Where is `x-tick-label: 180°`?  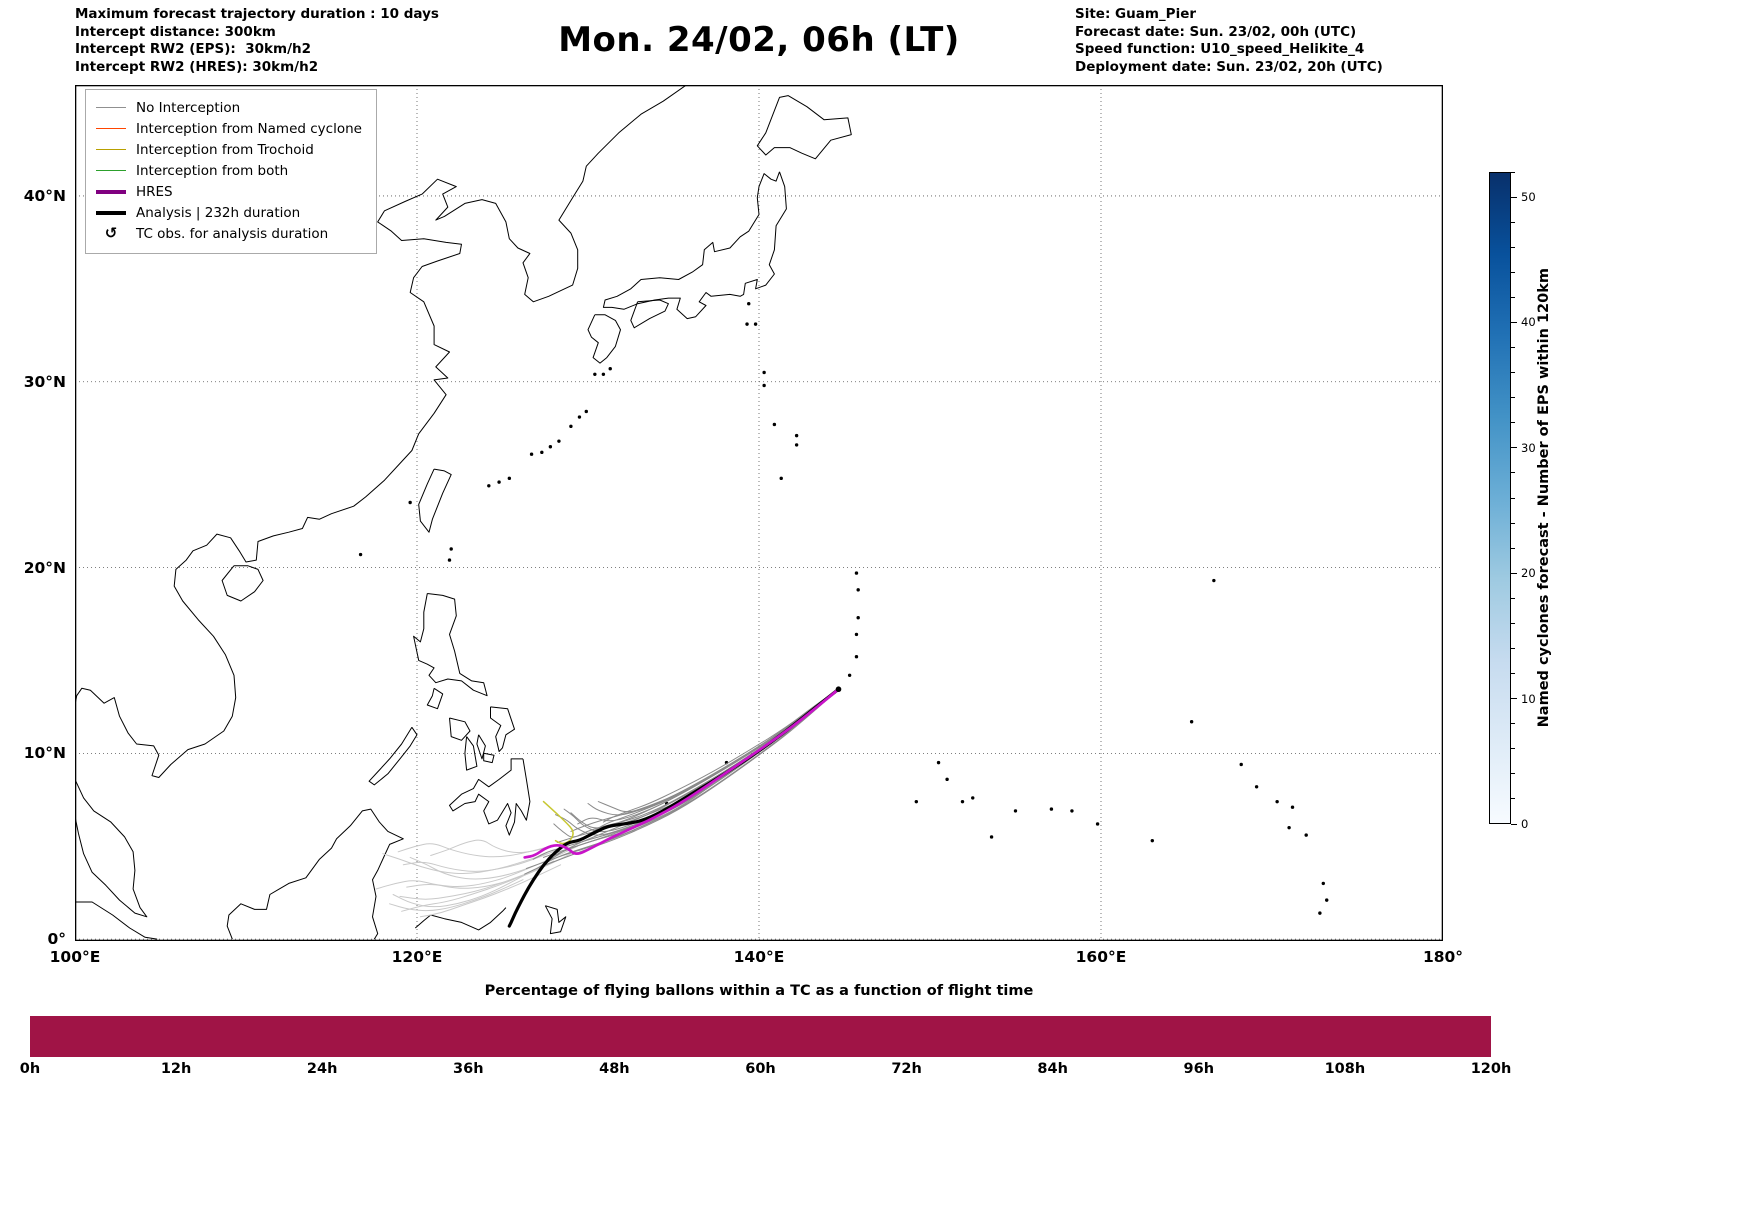 x-tick-label: 180° is located at coordinates (1443, 957).